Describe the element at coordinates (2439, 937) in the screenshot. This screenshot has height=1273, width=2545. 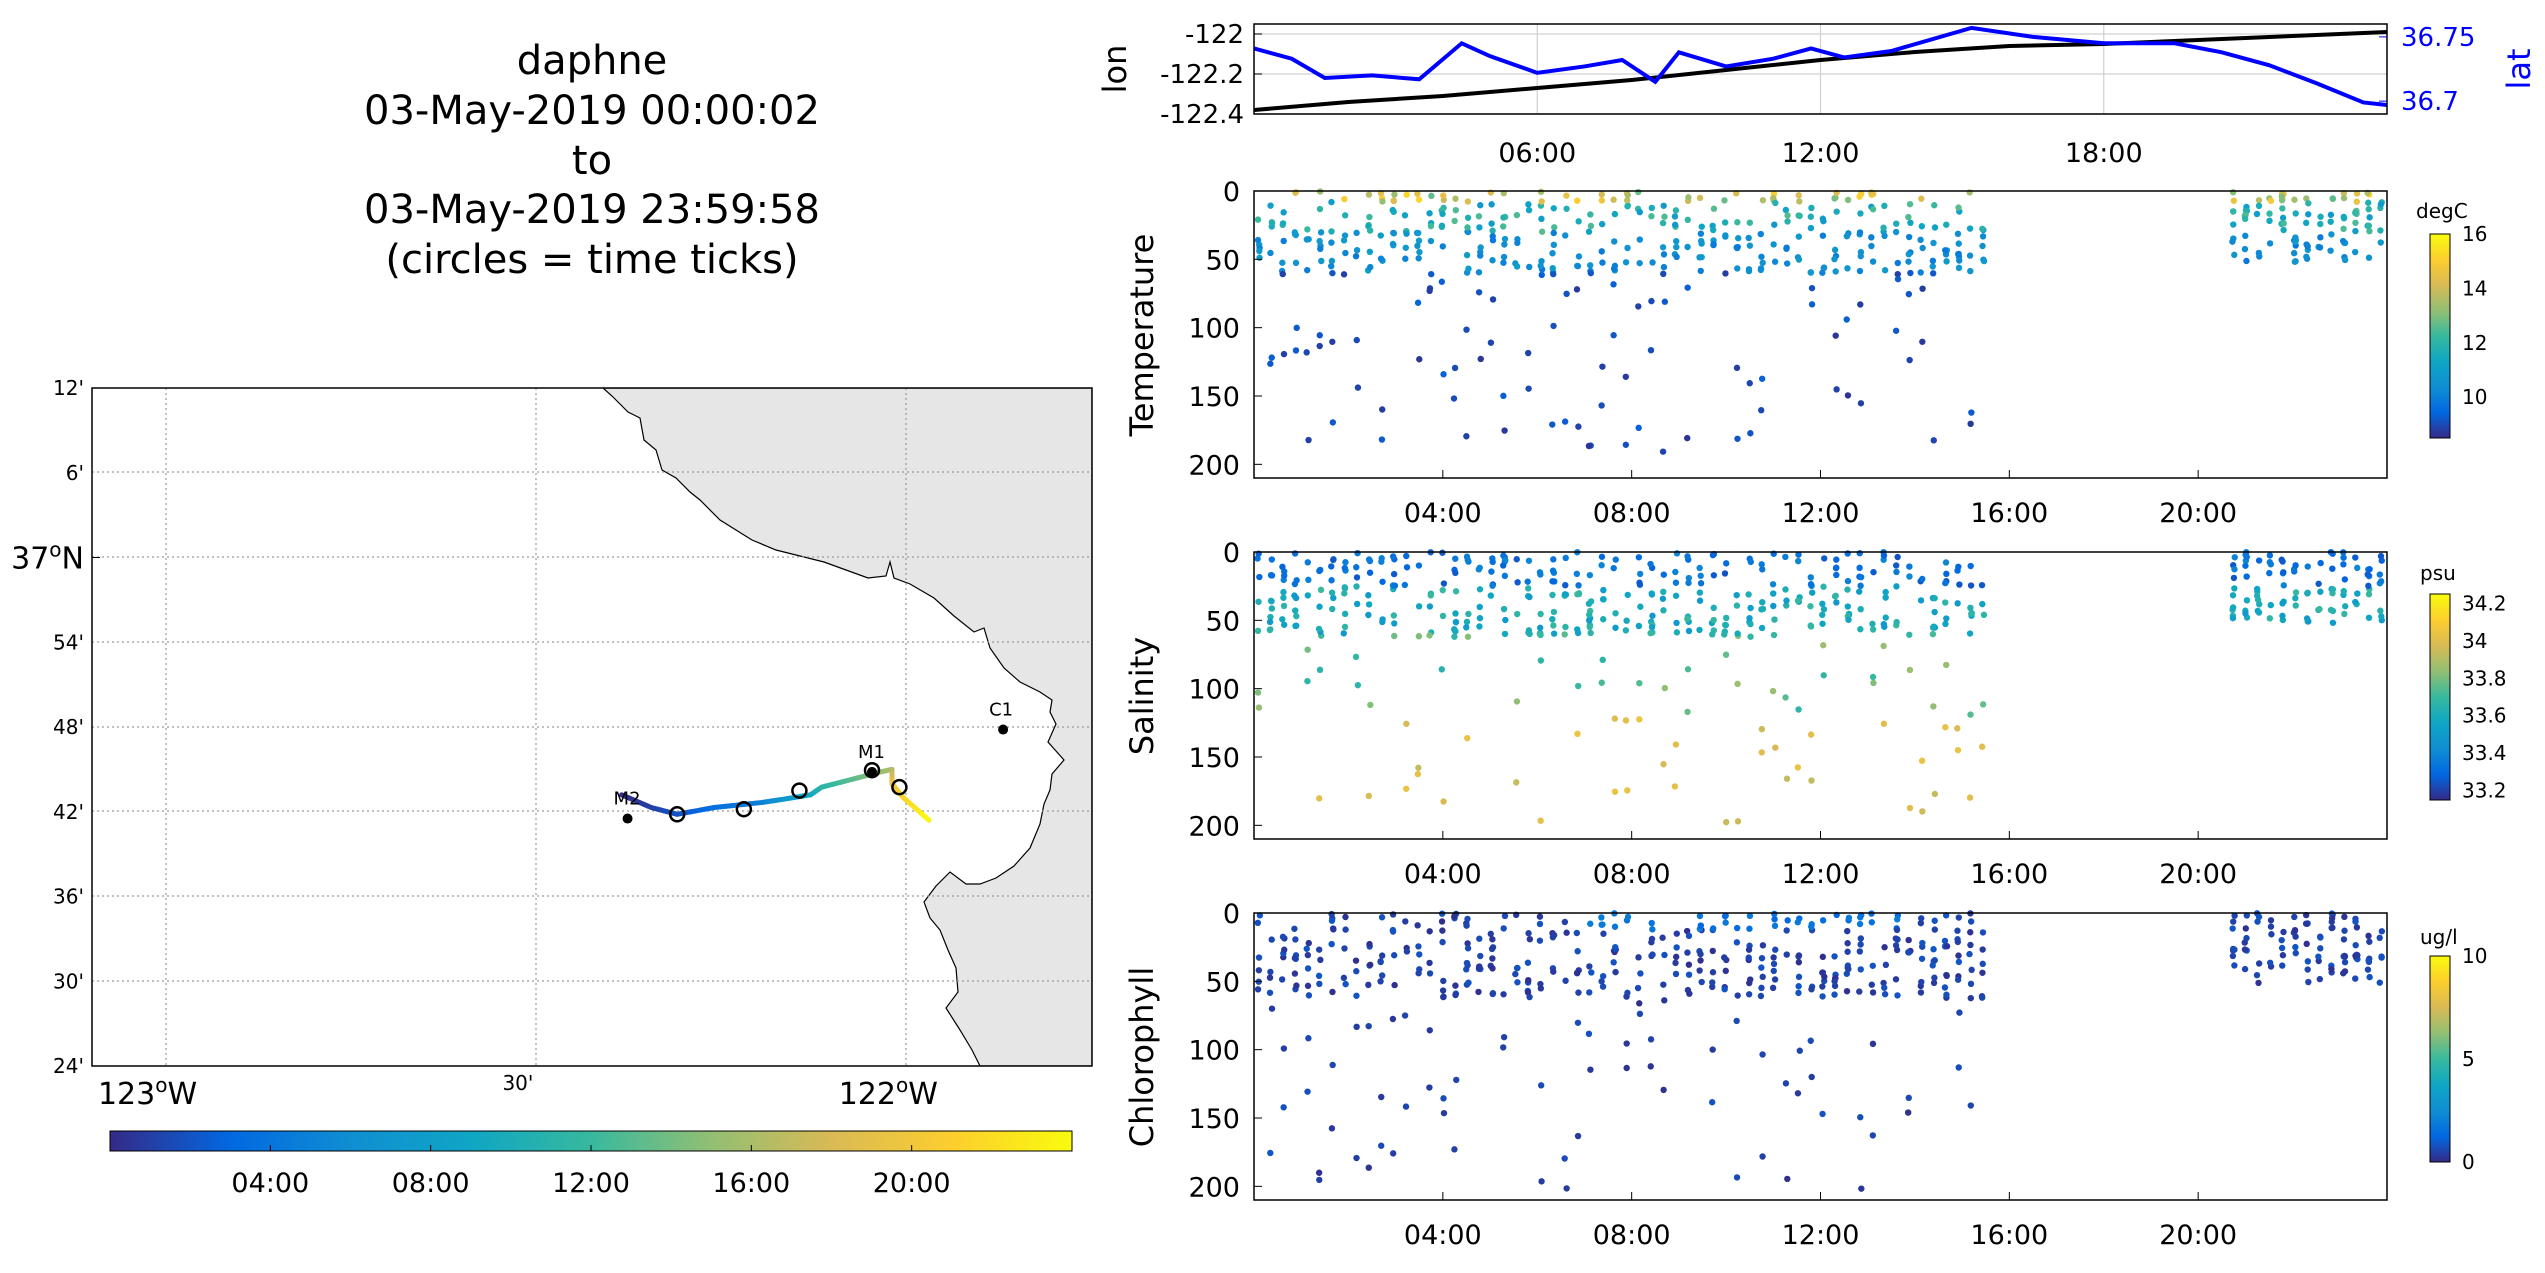
I see `chlorophyll-colorbar-label: ug/l` at that location.